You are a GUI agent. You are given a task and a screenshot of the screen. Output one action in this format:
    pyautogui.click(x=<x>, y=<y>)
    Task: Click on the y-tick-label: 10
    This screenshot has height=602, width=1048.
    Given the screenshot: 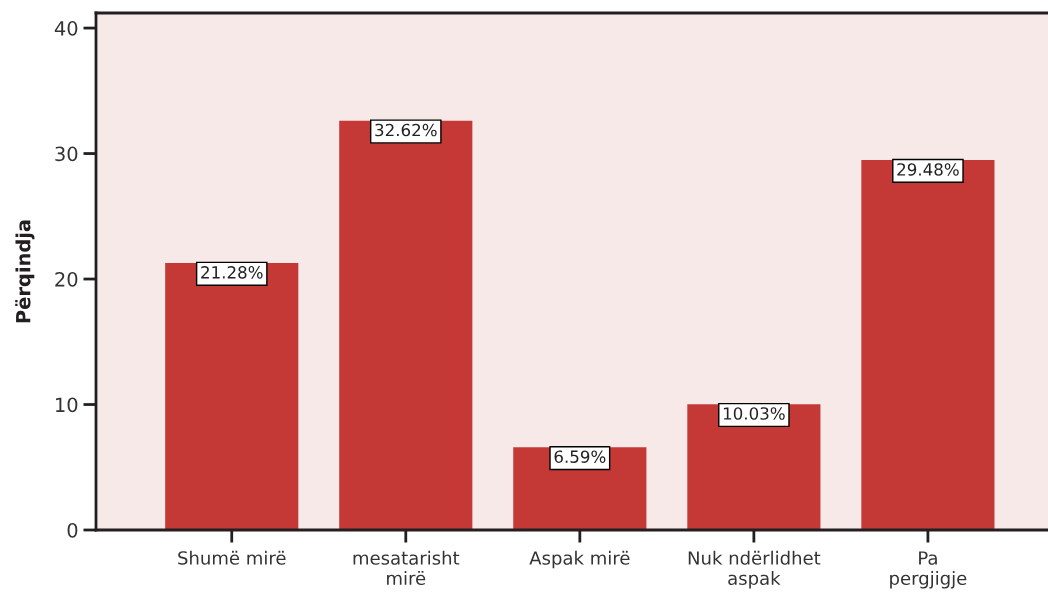 What is the action you would take?
    pyautogui.click(x=67, y=405)
    